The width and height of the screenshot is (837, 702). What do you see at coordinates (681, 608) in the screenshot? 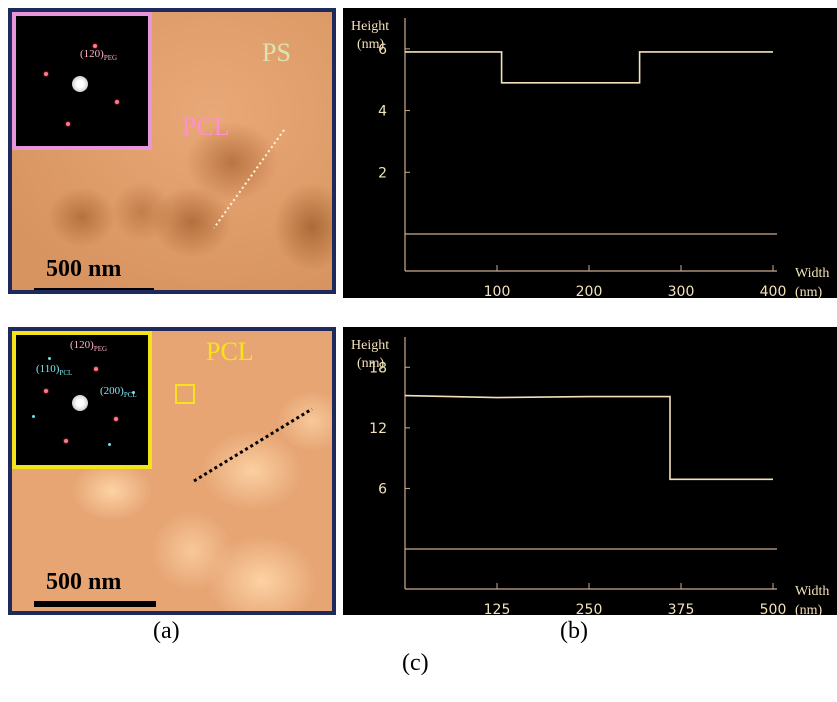
I see `x-tick-label: 375` at bounding box center [681, 608].